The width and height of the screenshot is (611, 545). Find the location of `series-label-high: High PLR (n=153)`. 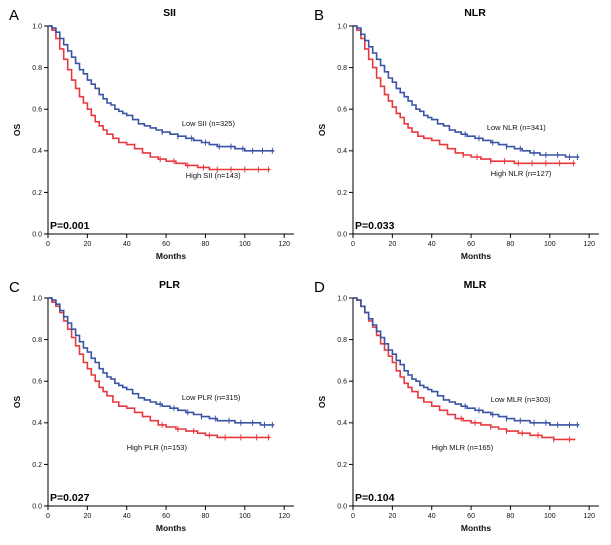

series-label-high: High PLR (n=153) is located at coordinates (157, 447).